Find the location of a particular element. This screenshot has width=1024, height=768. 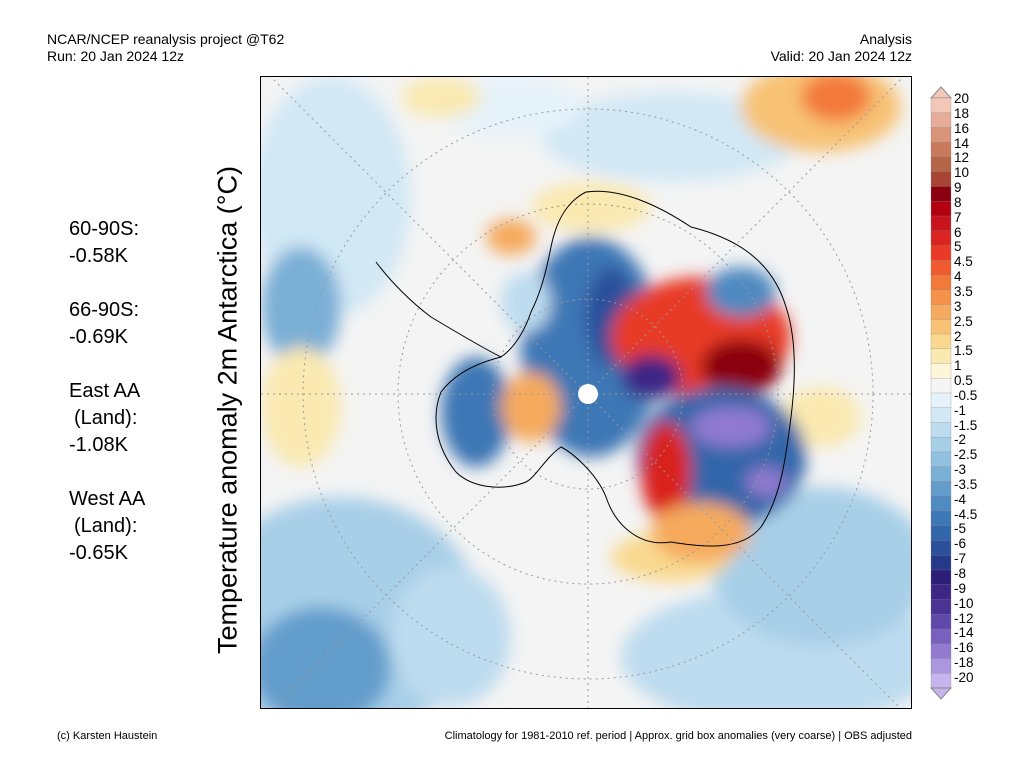

colorbar-label: -2 is located at coordinates (960, 440).